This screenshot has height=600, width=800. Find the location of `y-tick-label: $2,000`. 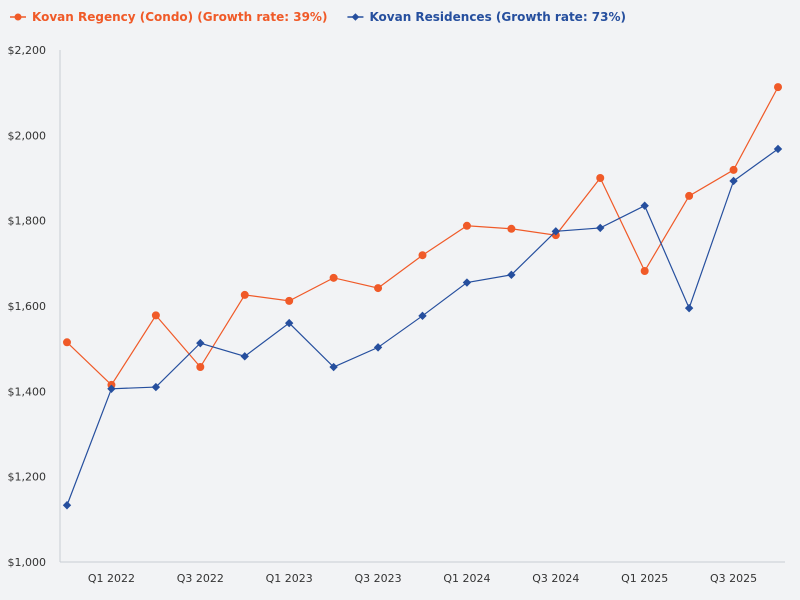

y-tick-label: $2,000 is located at coordinates (27, 135).